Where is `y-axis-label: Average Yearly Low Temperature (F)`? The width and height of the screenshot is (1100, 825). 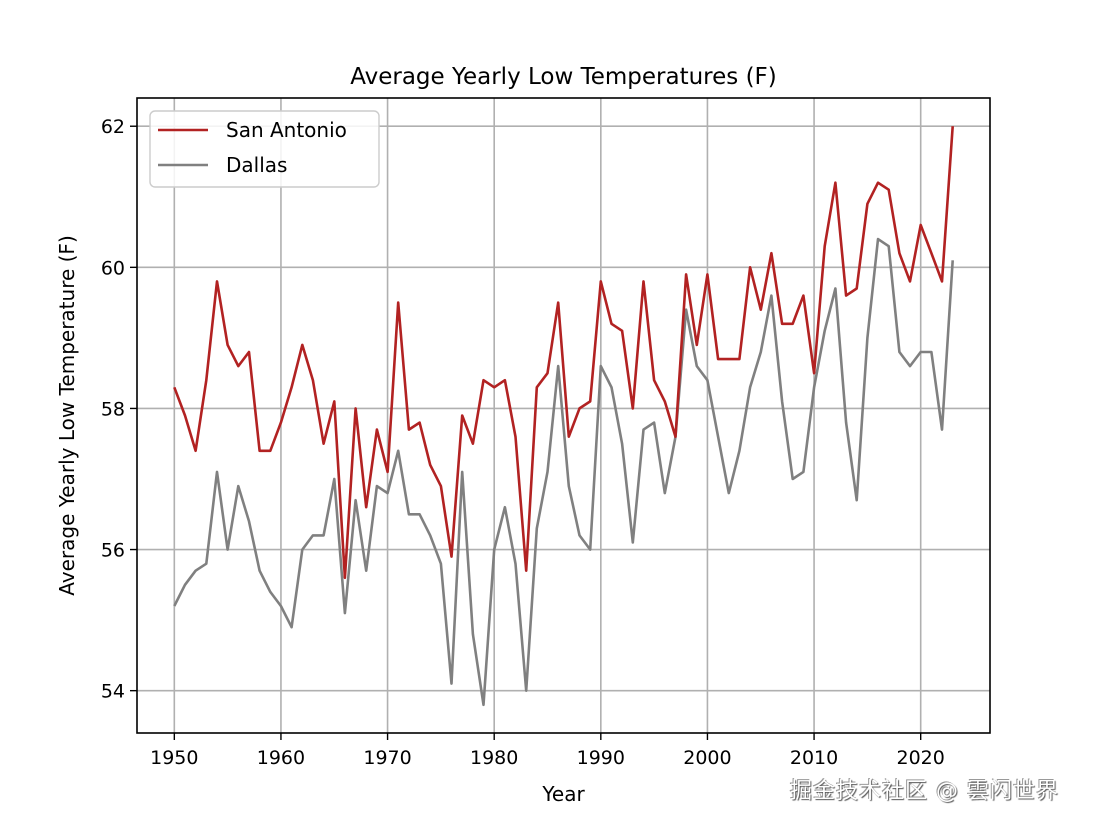 y-axis-label: Average Yearly Low Temperature (F) is located at coordinates (67, 415).